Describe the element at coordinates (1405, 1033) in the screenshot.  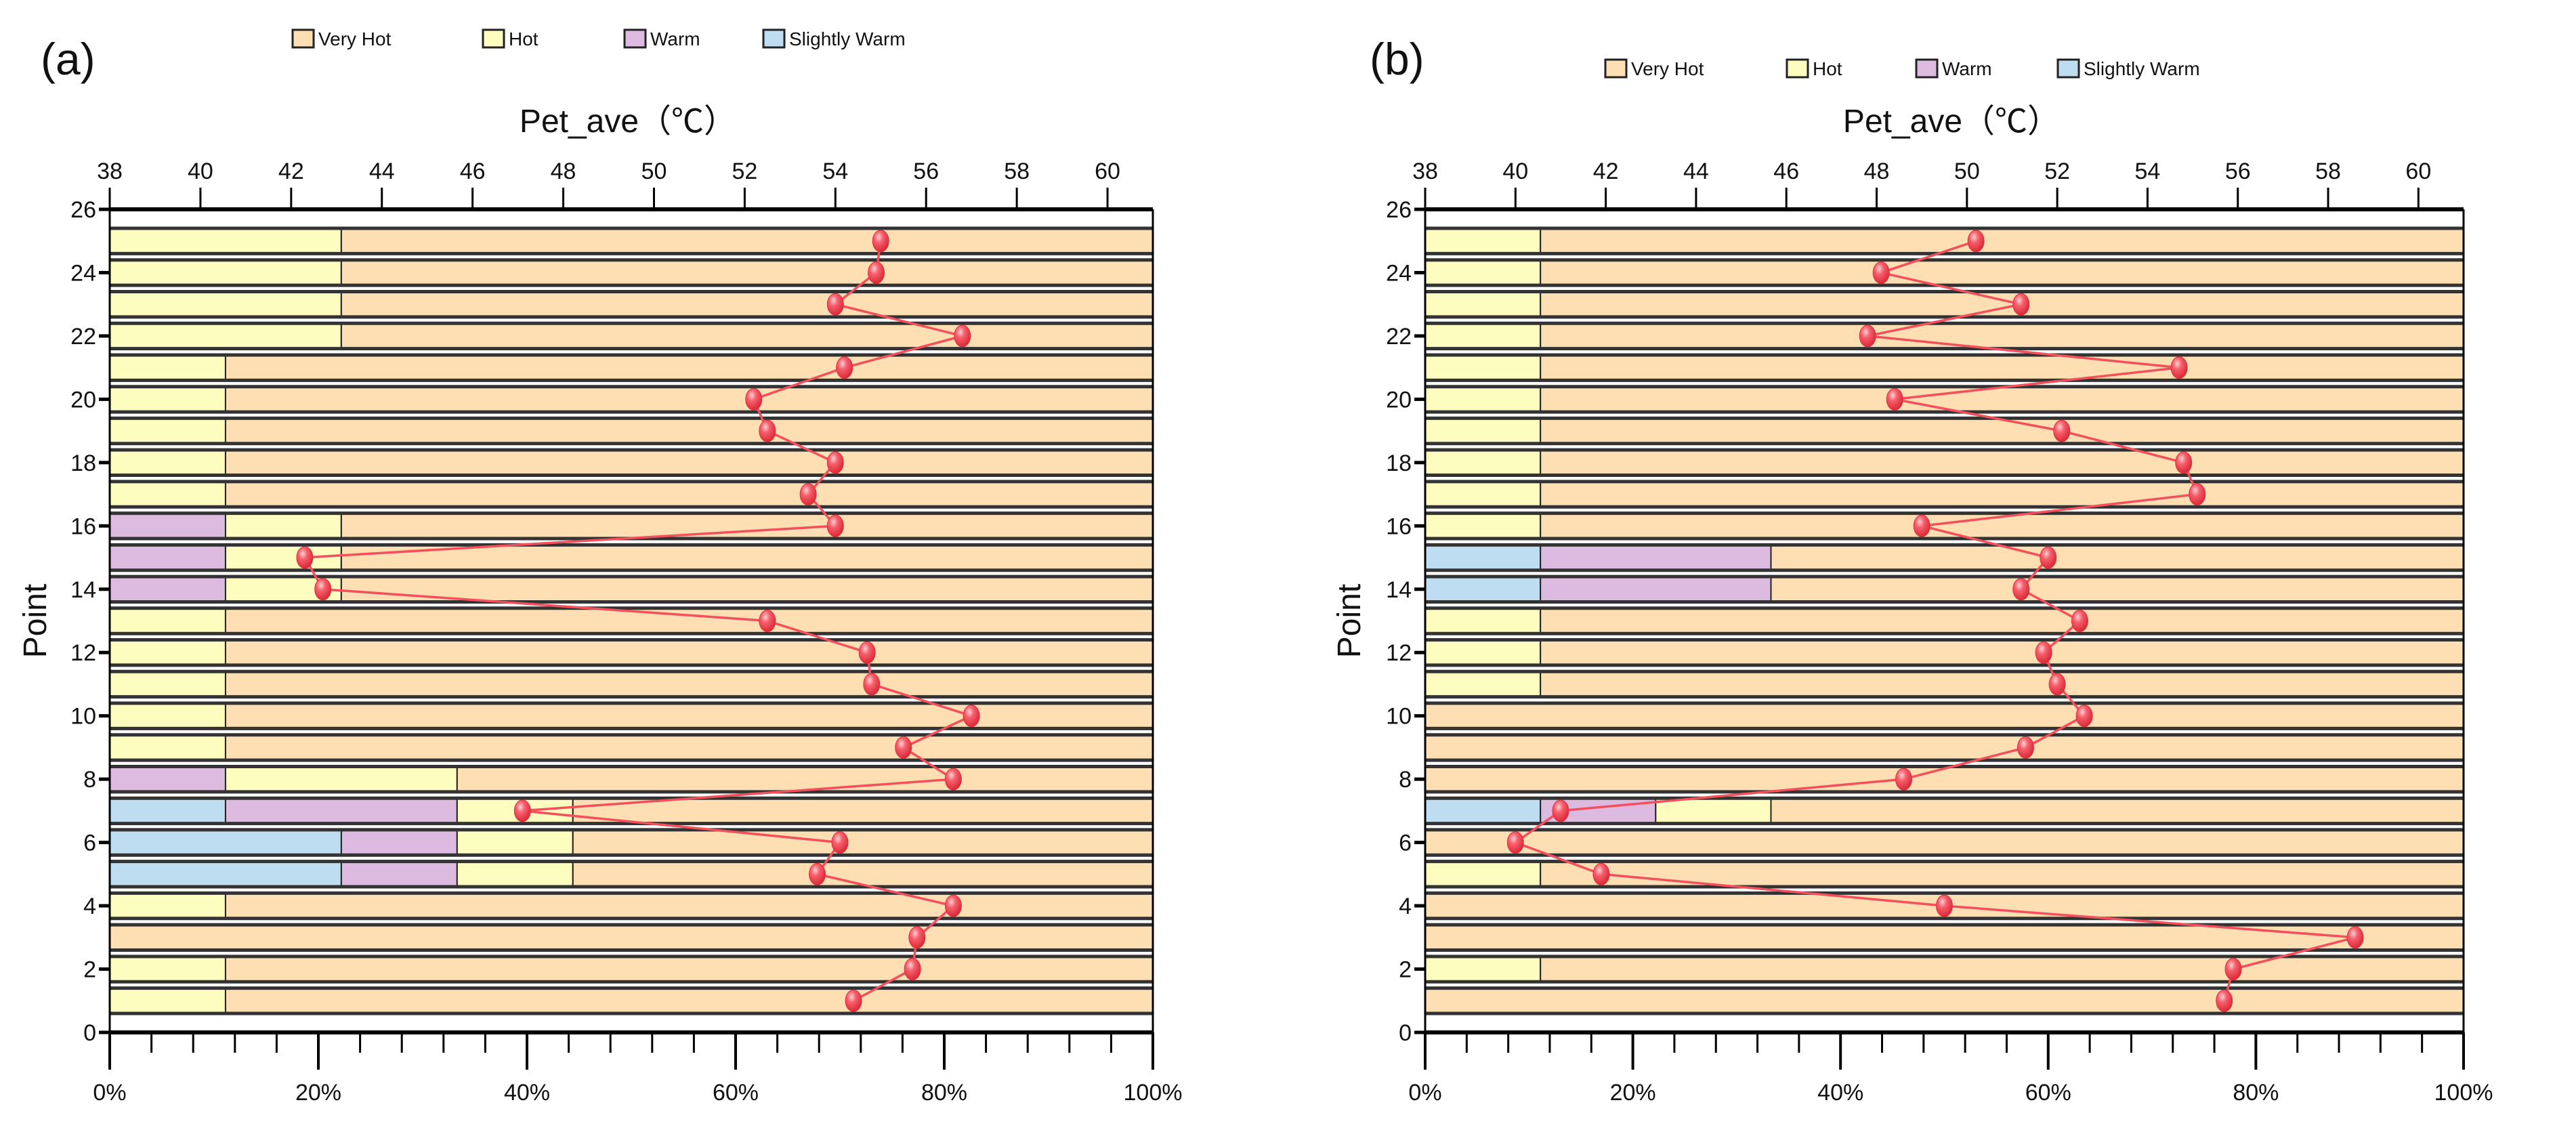
I see `y-tick-label: 0` at that location.